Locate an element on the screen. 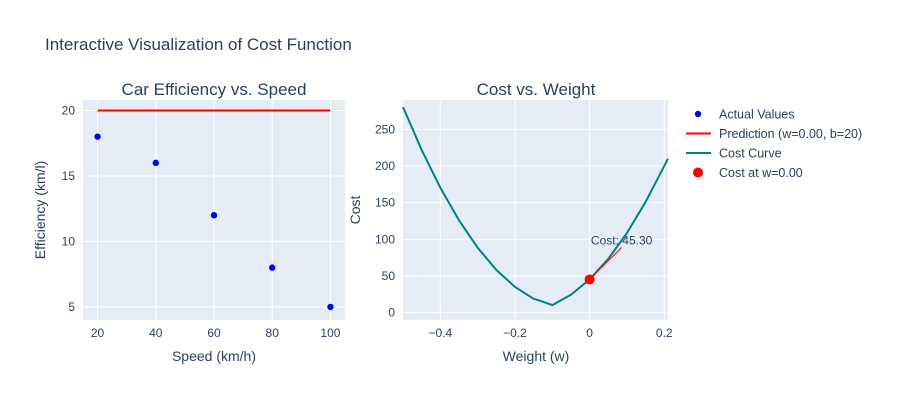 This screenshot has height=400, width=900. cost-x-axis-label: Weight (w) is located at coordinates (536, 356).